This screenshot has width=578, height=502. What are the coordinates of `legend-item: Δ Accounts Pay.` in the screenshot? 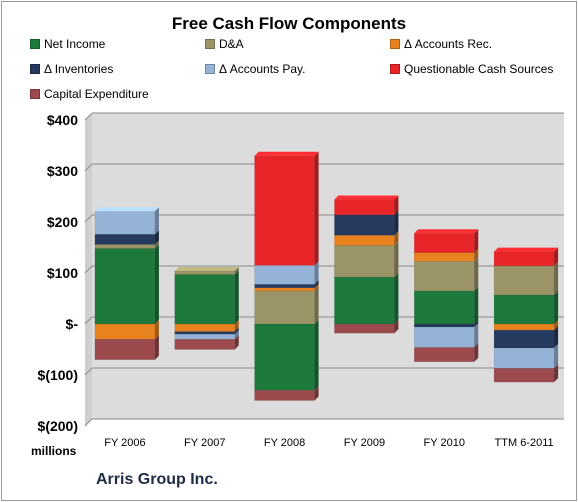 It's located at (255, 69).